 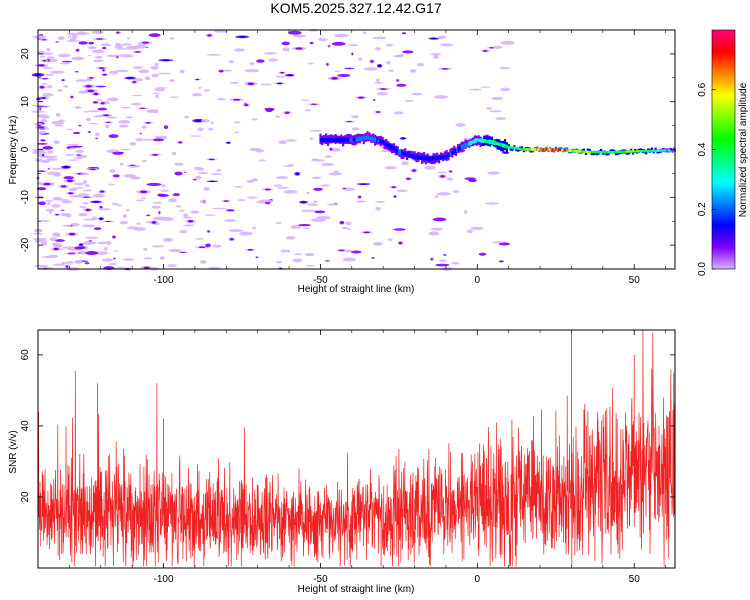 What do you see at coordinates (164, 579) in the screenshot?
I see `snr-x-tick-label: -100` at bounding box center [164, 579].